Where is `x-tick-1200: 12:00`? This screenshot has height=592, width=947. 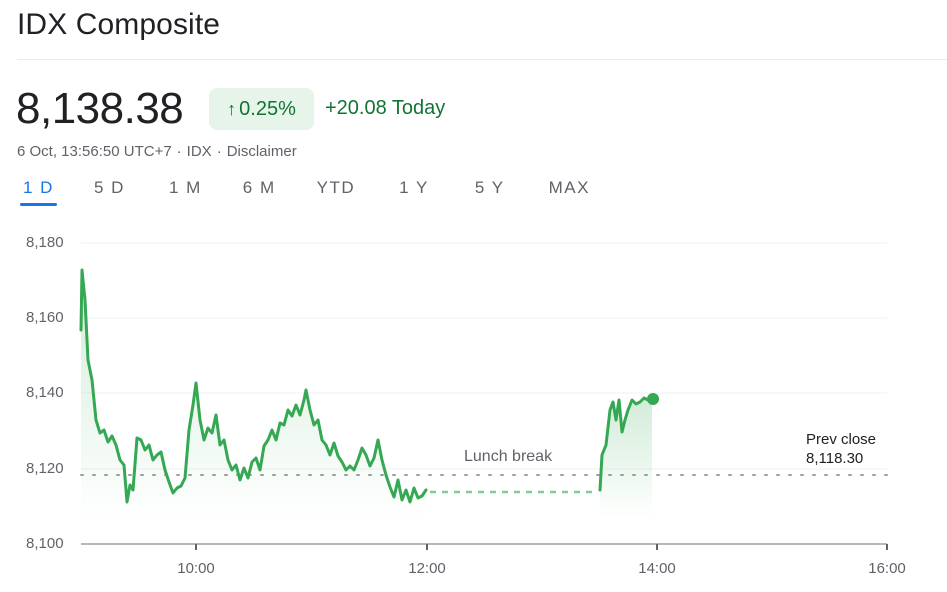
x-tick-1200: 12:00 is located at coordinates (427, 568).